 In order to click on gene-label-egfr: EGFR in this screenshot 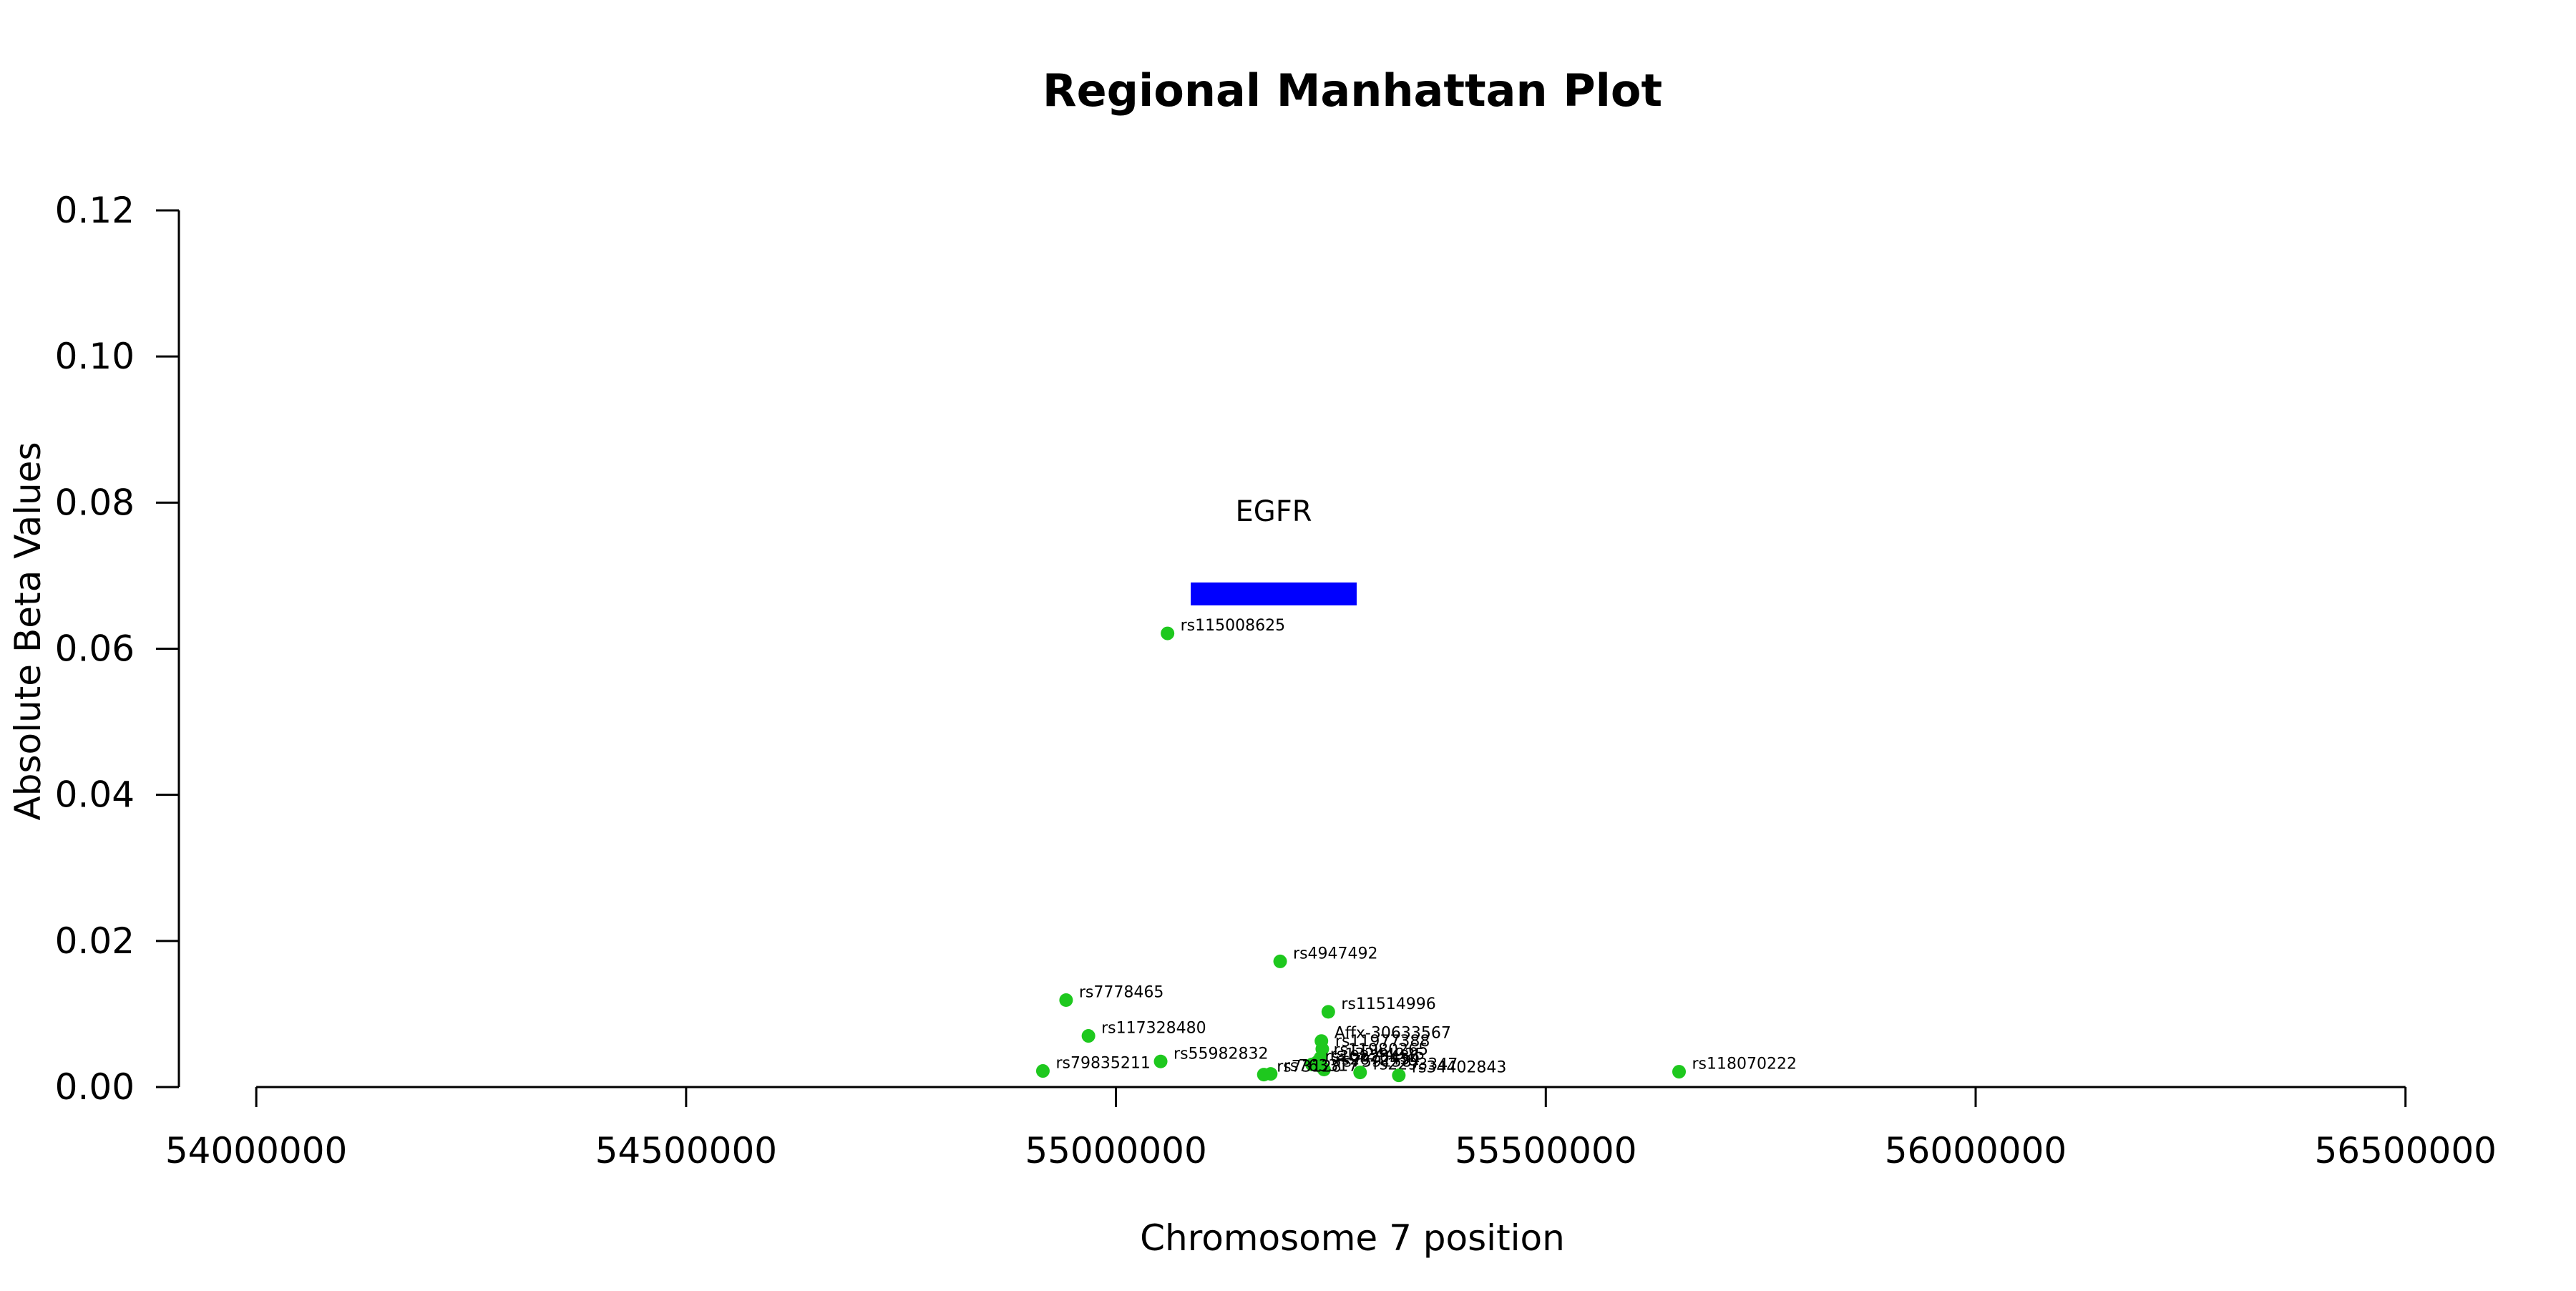, I will do `click(1273, 511)`.